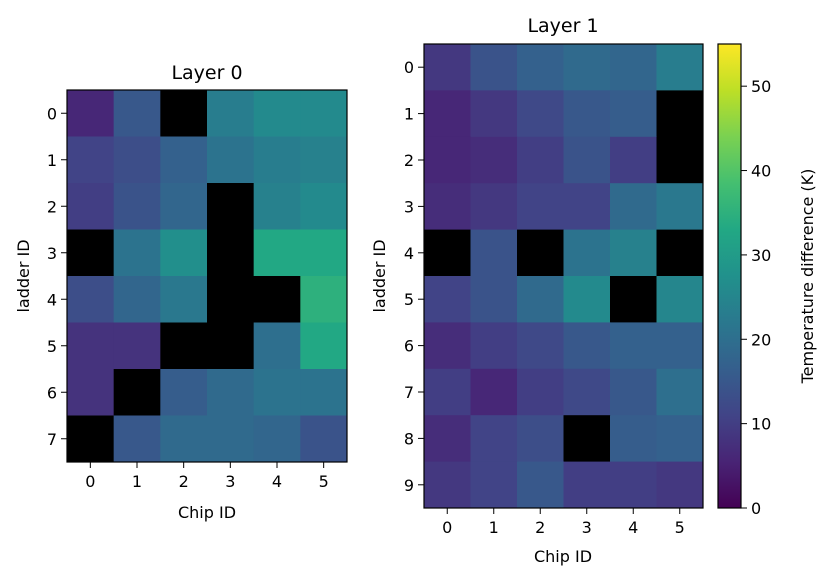 This screenshot has height=582, width=831. Describe the element at coordinates (207, 476) in the screenshot. I see `layer-0-x-ticks: 0 1 2 3 4 5` at that location.